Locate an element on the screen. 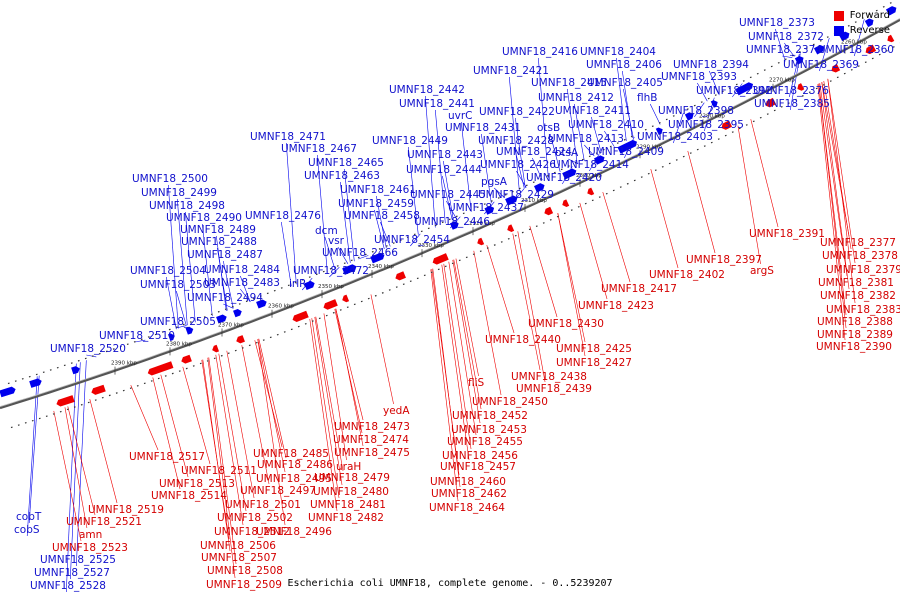 Image resolution: width=900 pixels, height=600 pixels. forward-gene-label: uraH is located at coordinates (348, 467).